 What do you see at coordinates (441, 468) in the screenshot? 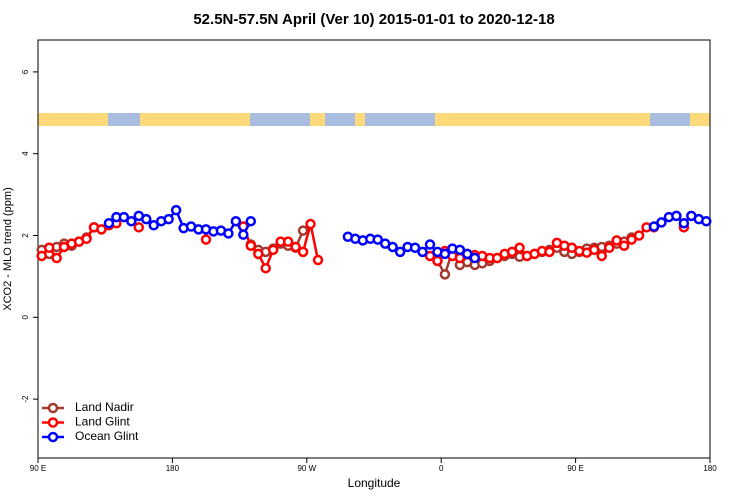
I see `x-tick-label: 0` at bounding box center [441, 468].